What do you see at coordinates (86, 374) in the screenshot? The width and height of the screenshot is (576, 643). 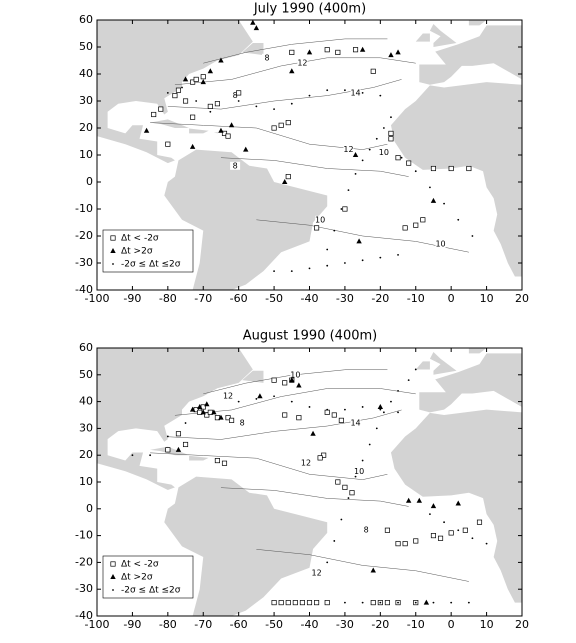 I see `y-tick-label: 50` at bounding box center [86, 374].